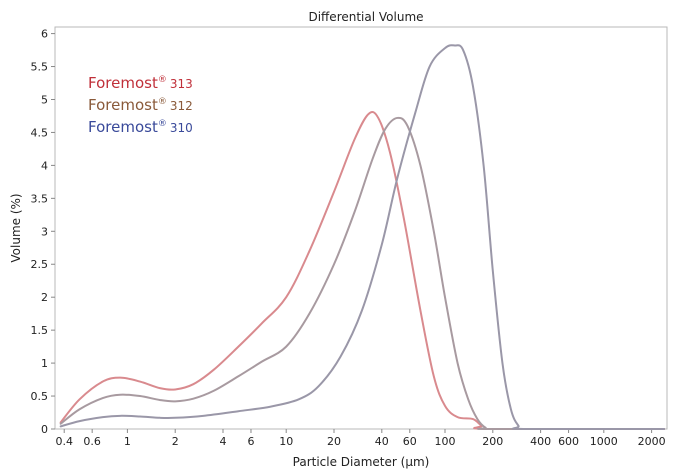 Image resolution: width=675 pixels, height=472 pixels. What do you see at coordinates (365, 17) in the screenshot?
I see `chart-title: Differential Volume` at bounding box center [365, 17].